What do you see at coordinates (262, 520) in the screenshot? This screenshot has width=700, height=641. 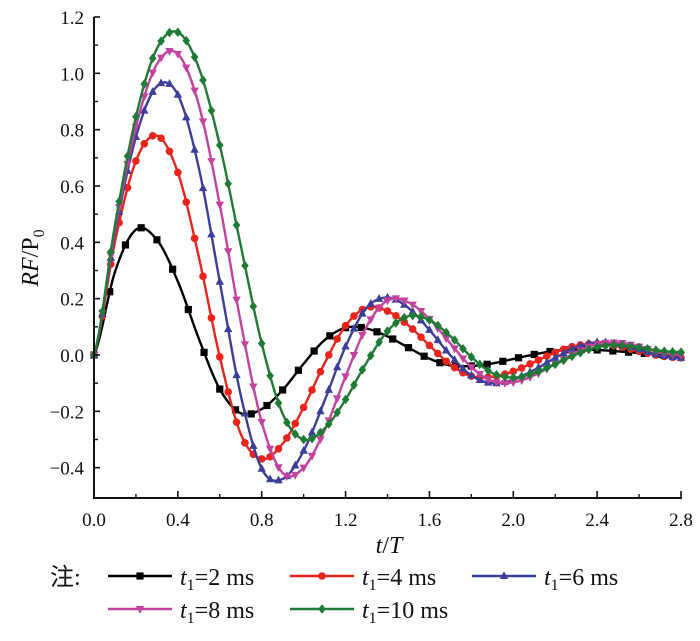 I see `x-tick-label: 0.8` at bounding box center [262, 520].